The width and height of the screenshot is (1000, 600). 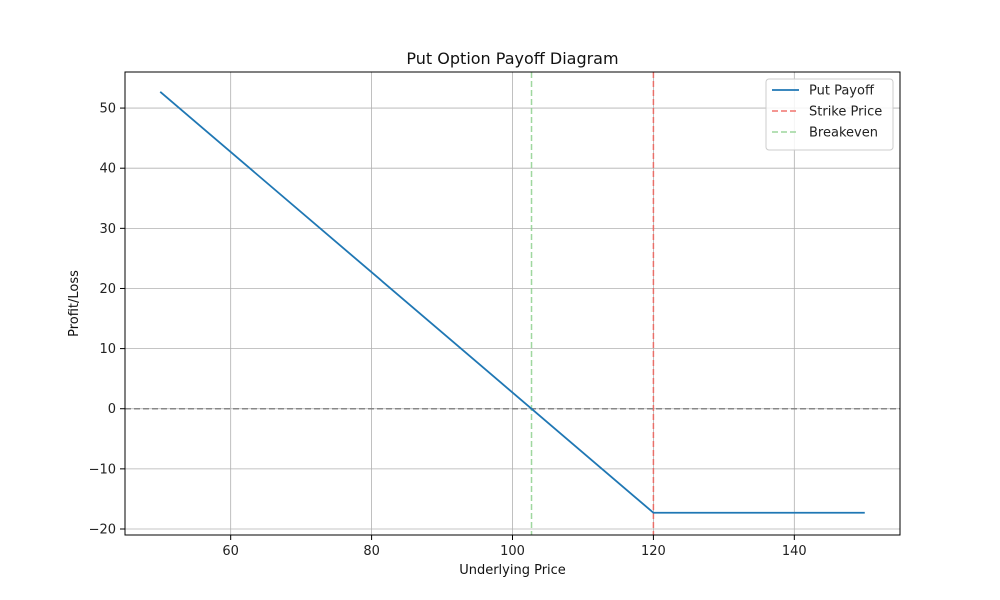 What do you see at coordinates (112, 409) in the screenshot?
I see `y-tick-label: 0` at bounding box center [112, 409].